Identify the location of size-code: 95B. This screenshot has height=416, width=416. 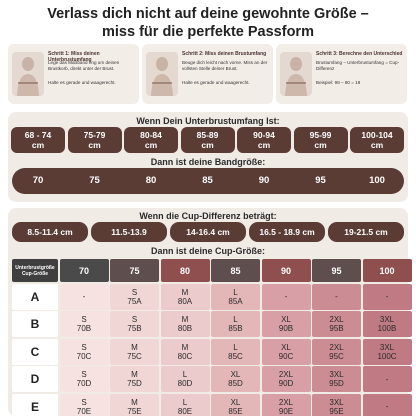
(336, 328).